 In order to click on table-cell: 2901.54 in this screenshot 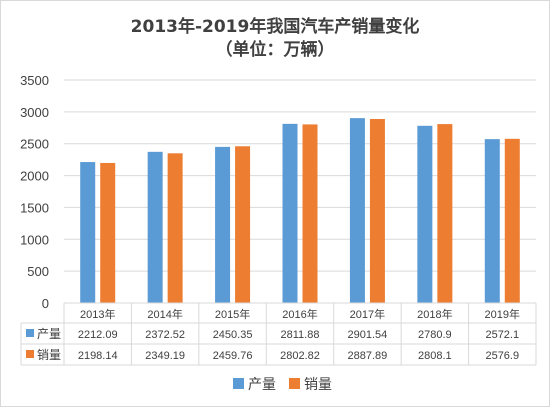, I will do `click(368, 335)`.